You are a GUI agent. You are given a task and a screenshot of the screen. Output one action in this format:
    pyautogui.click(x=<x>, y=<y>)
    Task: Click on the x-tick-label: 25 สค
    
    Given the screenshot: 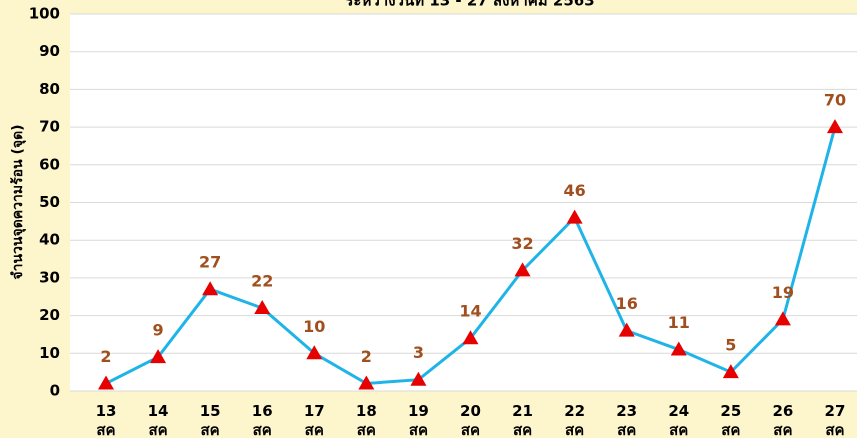 What is the action you would take?
    pyautogui.click(x=730, y=420)
    